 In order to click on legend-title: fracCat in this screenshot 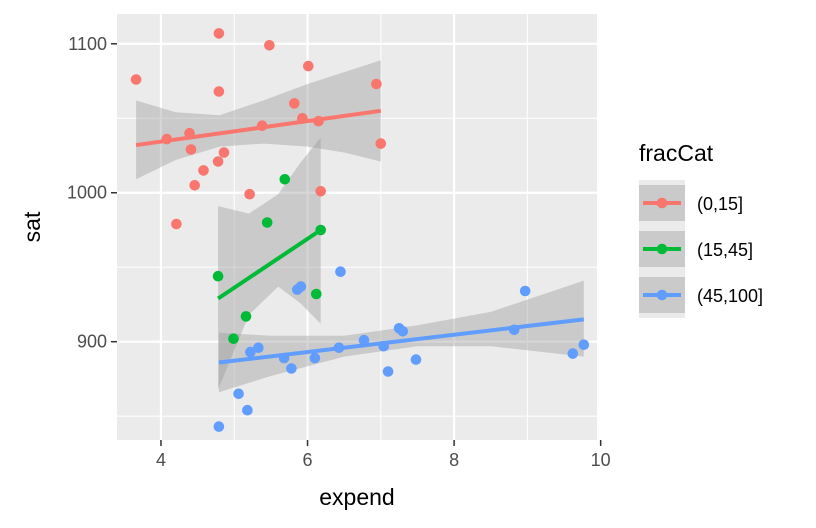, I will do `click(676, 153)`.